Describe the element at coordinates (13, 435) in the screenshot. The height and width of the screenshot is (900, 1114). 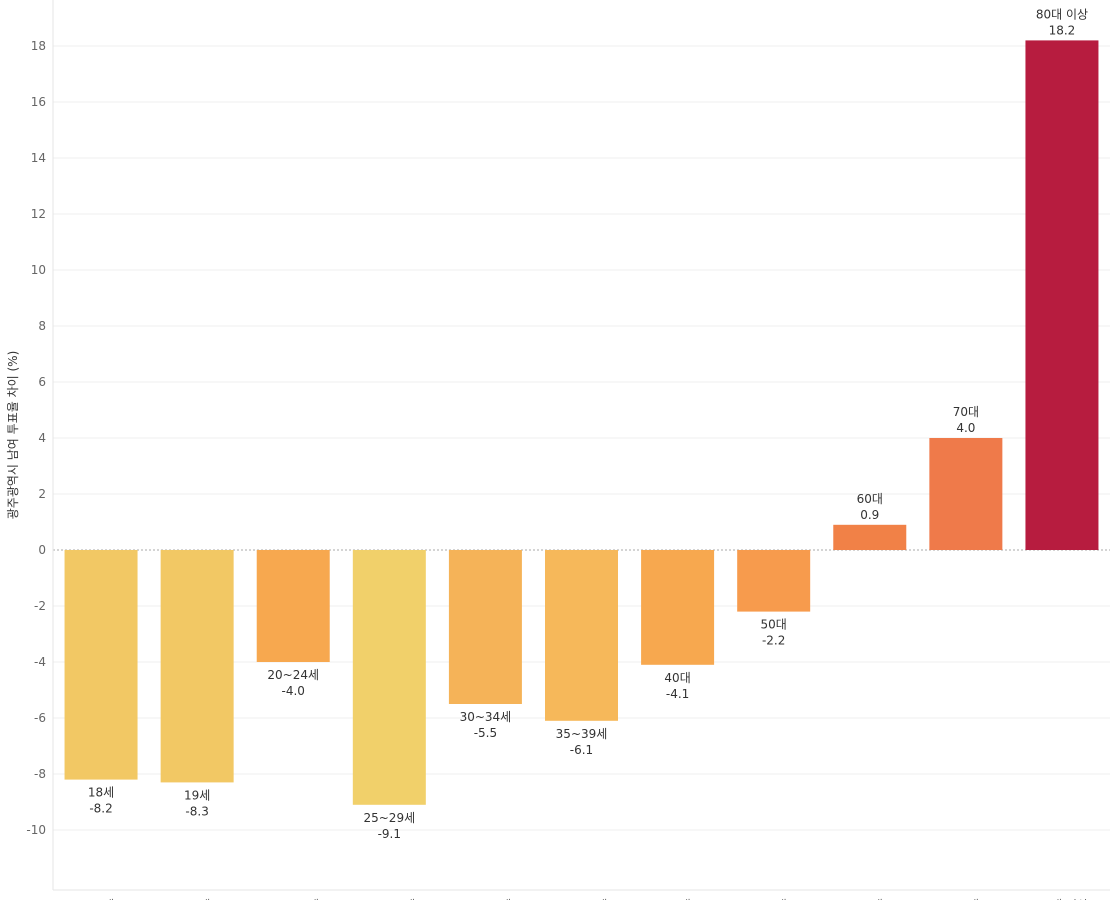
I see `y-axis-label: 광주광역시 남여 투표율 차이 (%)` at that location.